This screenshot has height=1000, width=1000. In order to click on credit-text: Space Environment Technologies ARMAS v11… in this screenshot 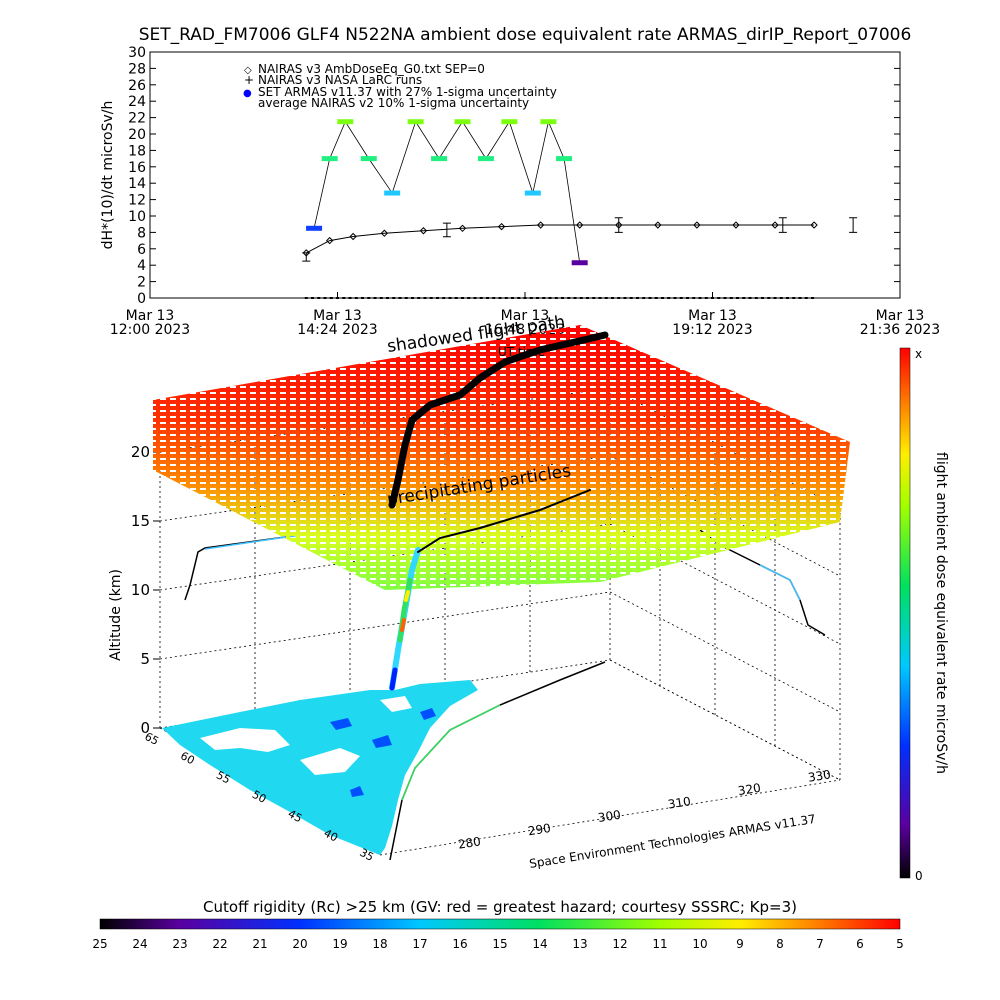, I will do `click(672, 841)`.